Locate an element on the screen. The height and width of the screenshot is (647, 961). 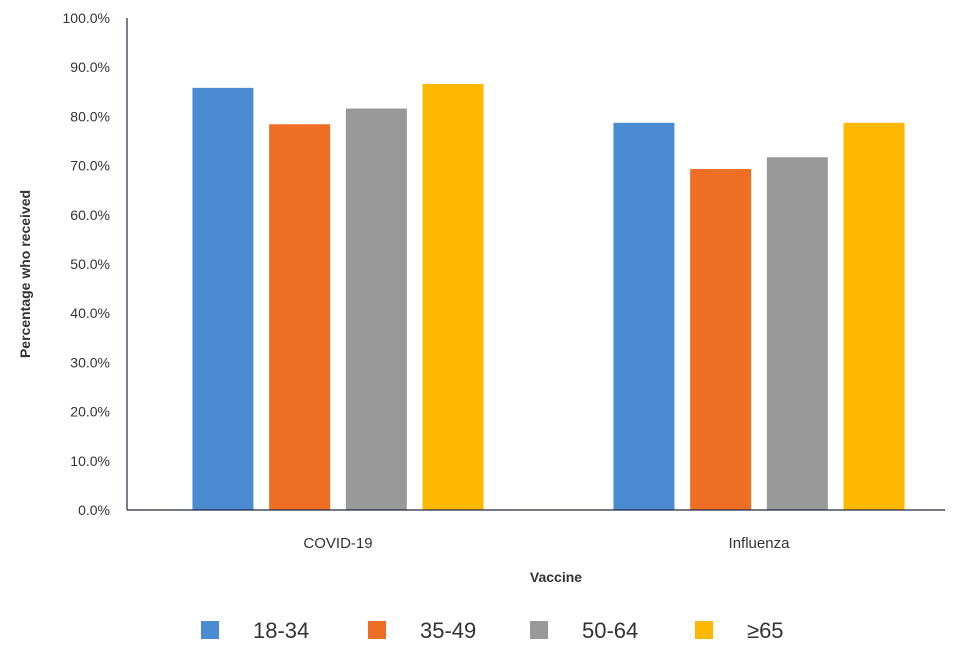
legend-label: 50-64 is located at coordinates (610, 630).